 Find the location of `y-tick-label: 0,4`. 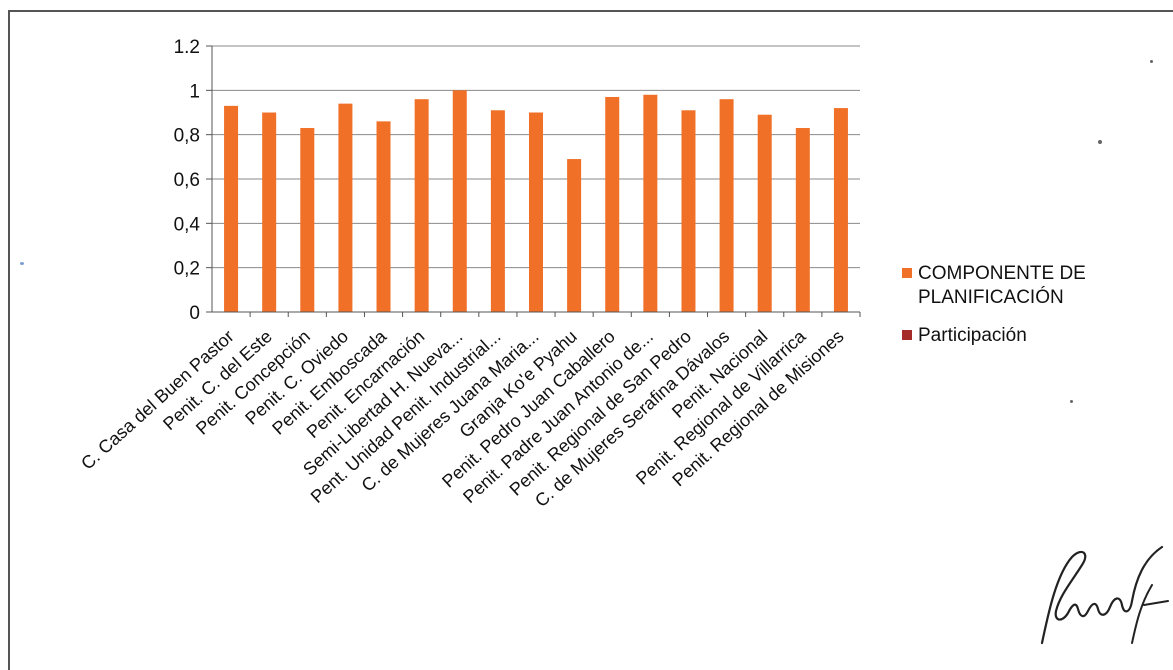

y-tick-label: 0,4 is located at coordinates (187, 224).